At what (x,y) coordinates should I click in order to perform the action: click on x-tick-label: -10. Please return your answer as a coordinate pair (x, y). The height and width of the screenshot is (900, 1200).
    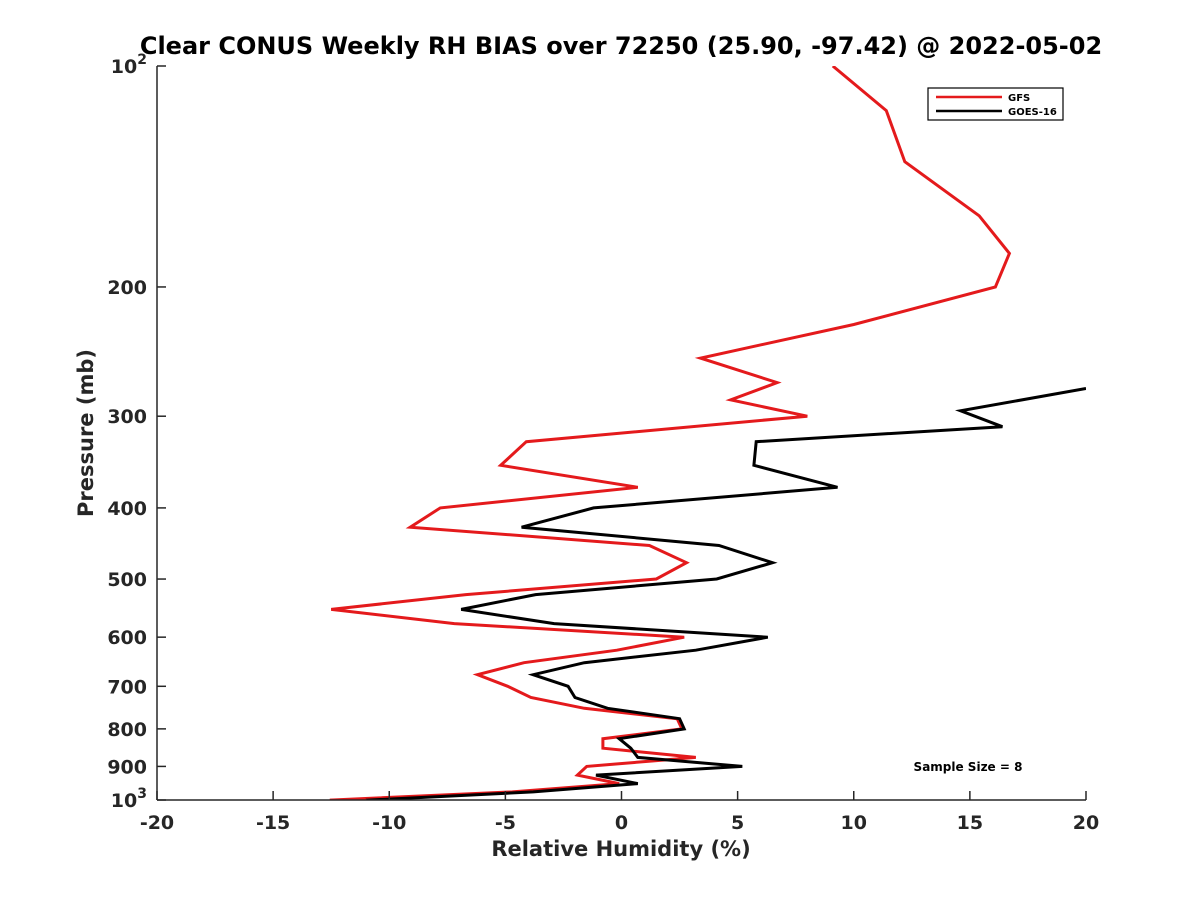
    Looking at the image, I should click on (389, 823).